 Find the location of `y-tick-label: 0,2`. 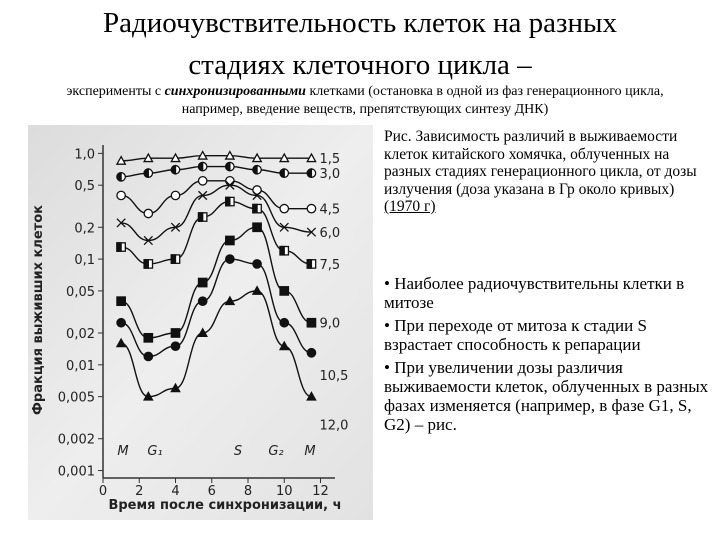

y-tick-label: 0,2 is located at coordinates (84, 228).